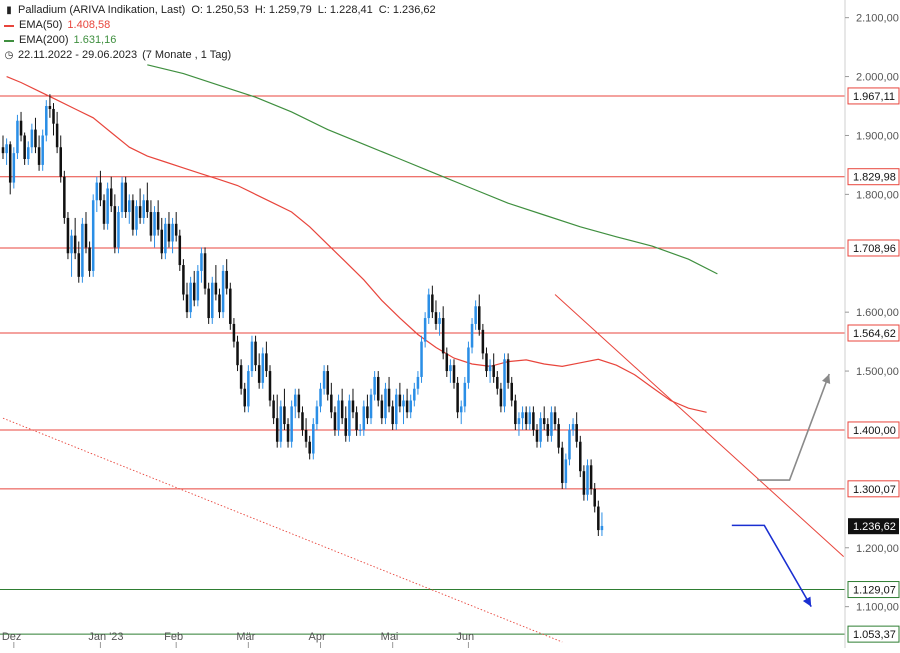 The image size is (900, 653). What do you see at coordinates (771, 566) in the screenshot?
I see `projection-down-arrow` at bounding box center [771, 566].